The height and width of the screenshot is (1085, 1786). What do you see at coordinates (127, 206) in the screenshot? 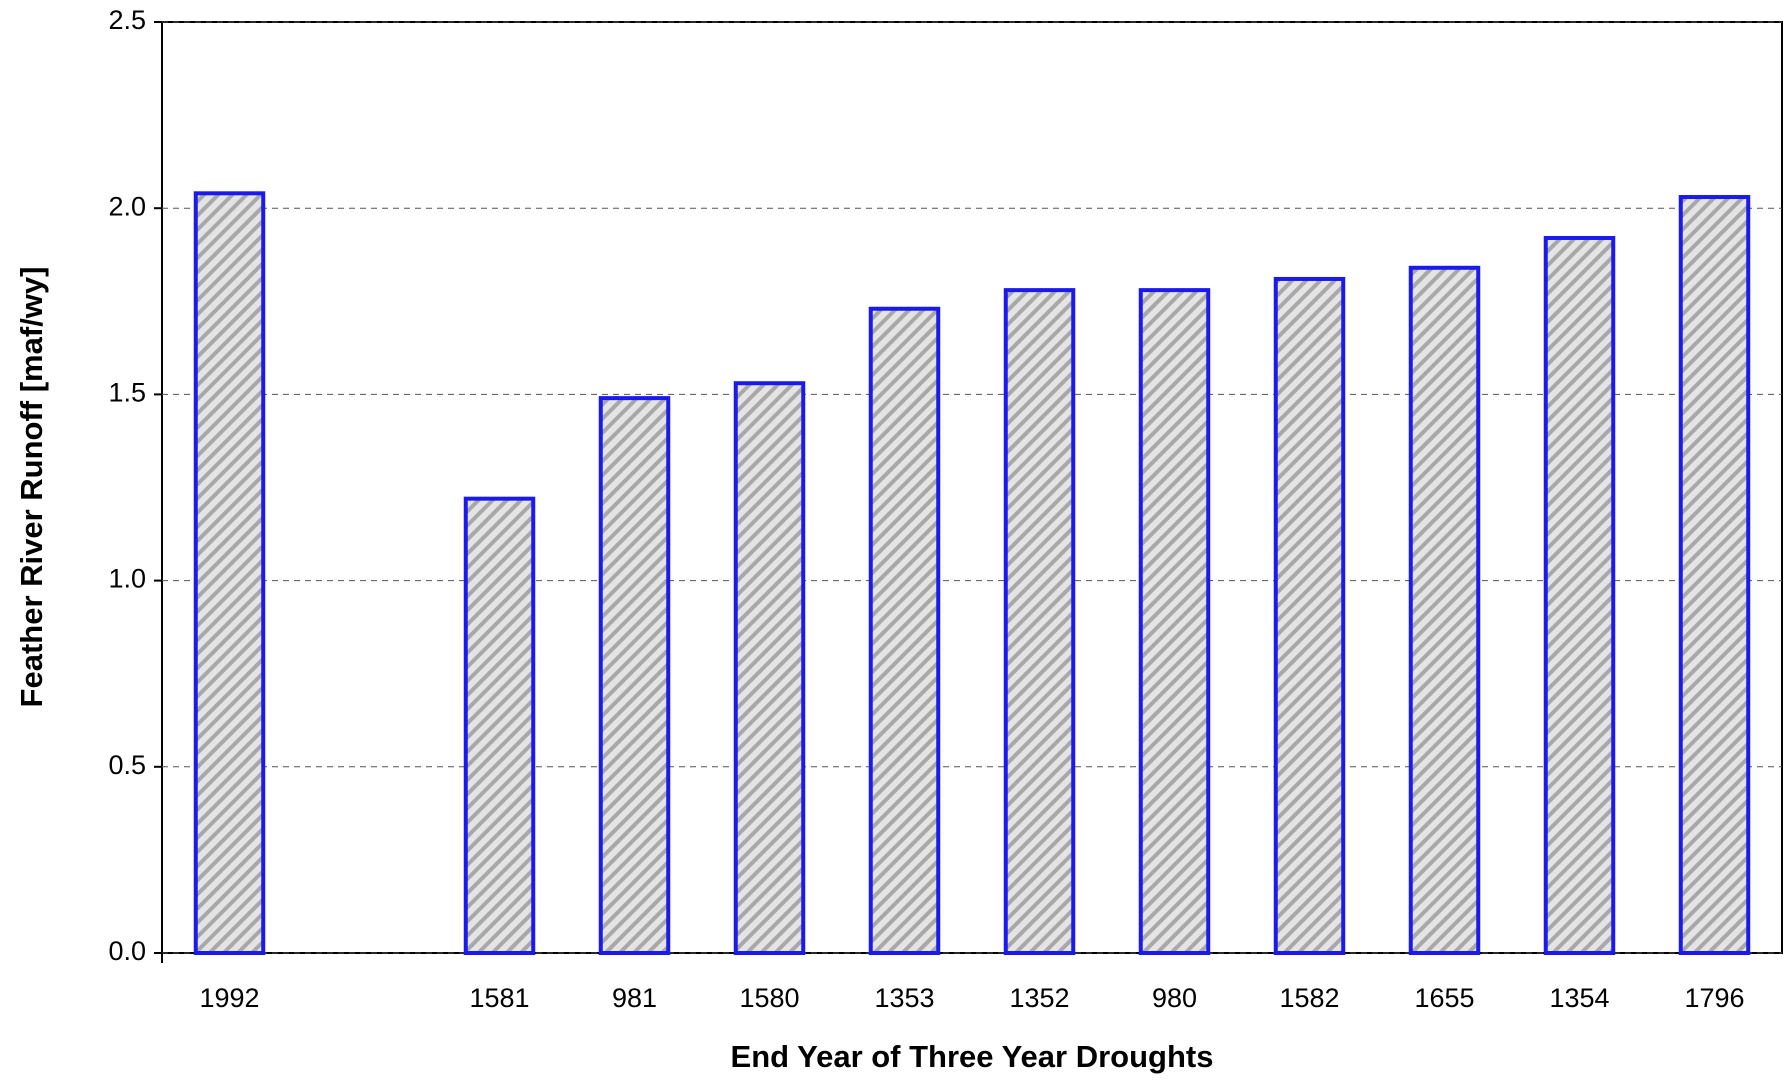
I see `y-tick-label: 2.0` at bounding box center [127, 206].